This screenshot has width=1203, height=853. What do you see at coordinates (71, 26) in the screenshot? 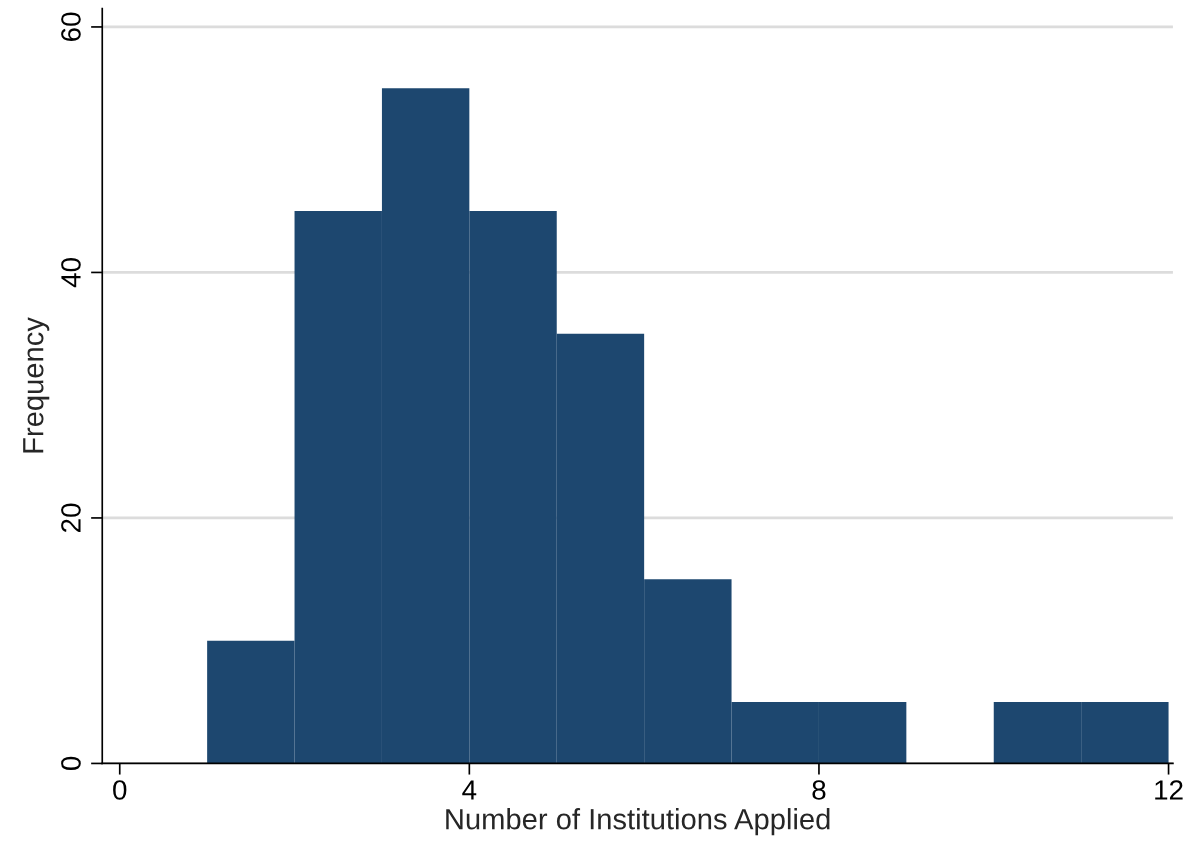
I see `y-tick-label: 60` at bounding box center [71, 26].